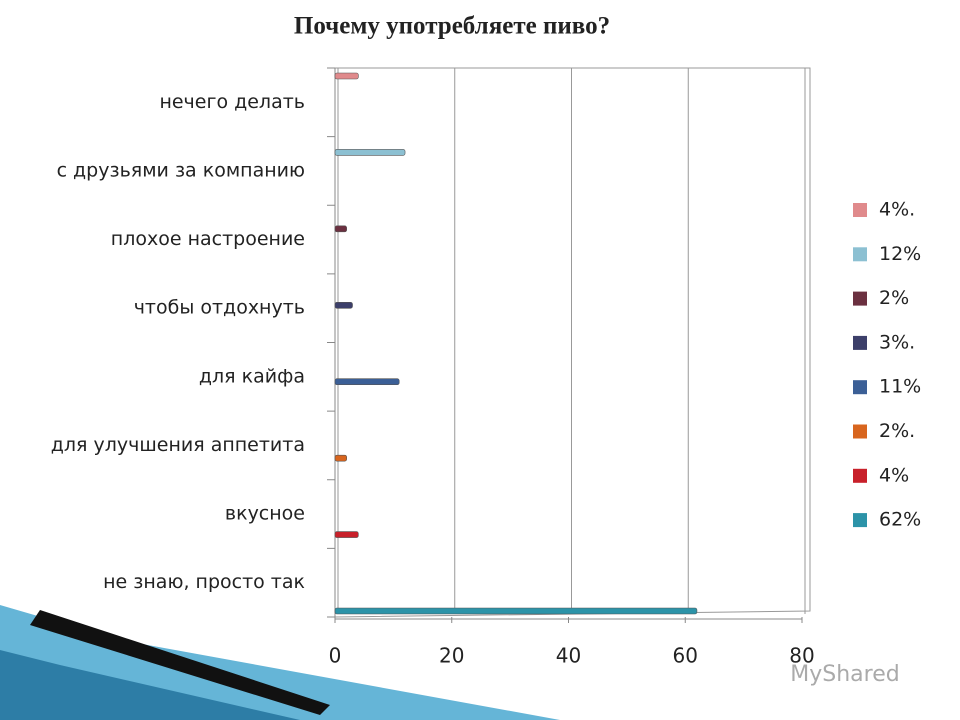 The image size is (960, 720). Describe the element at coordinates (181, 170) in the screenshot. I see `y-tick-label: с друзьями за компанию` at that location.